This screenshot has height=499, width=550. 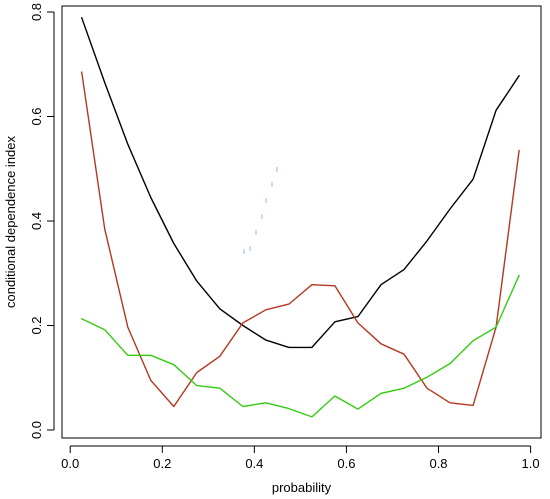 I want to click on y-tick-label: 0.2, so click(x=36, y=325).